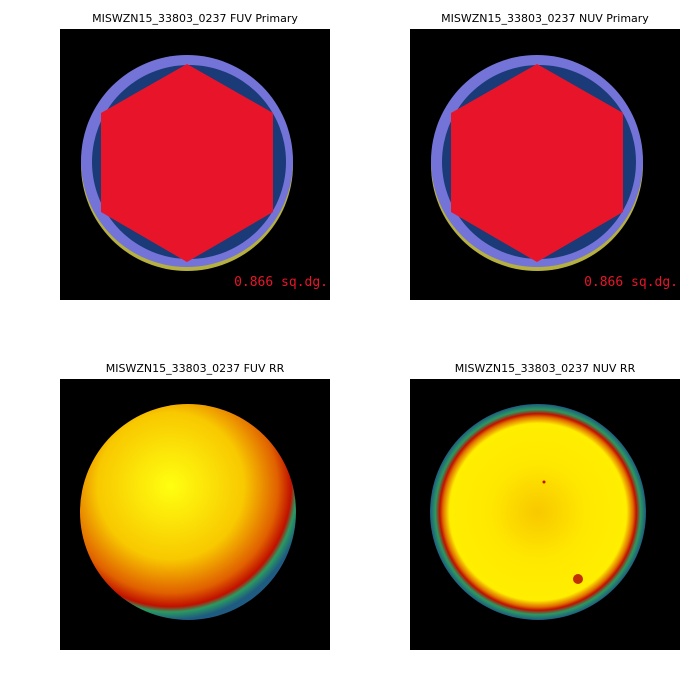 Image resolution: width=700 pixels, height=700 pixels. Describe the element at coordinates (545, 368) in the screenshot. I see `panel-title: MISWZN15_33803_0237 NUV RR` at that location.